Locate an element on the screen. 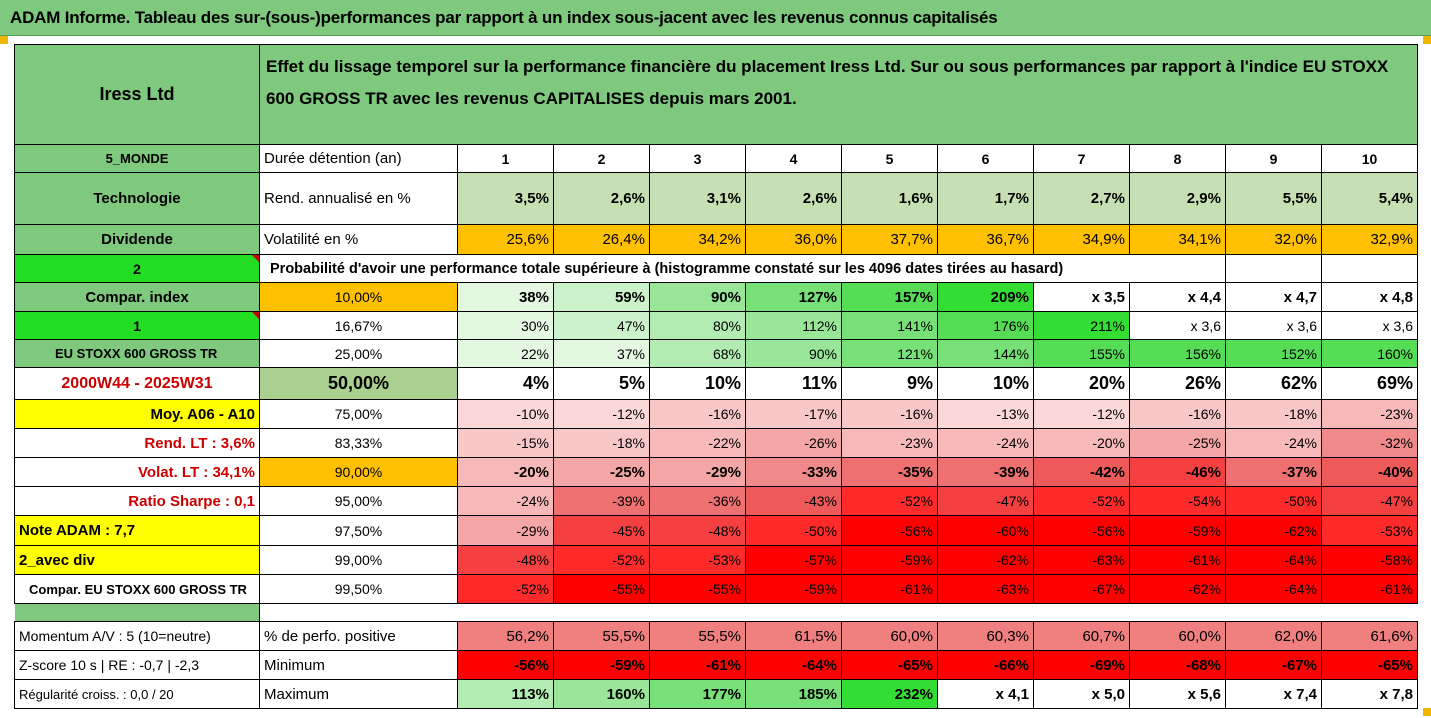 The width and height of the screenshot is (1431, 718). quantile-value: 211% is located at coordinates (1081, 325).